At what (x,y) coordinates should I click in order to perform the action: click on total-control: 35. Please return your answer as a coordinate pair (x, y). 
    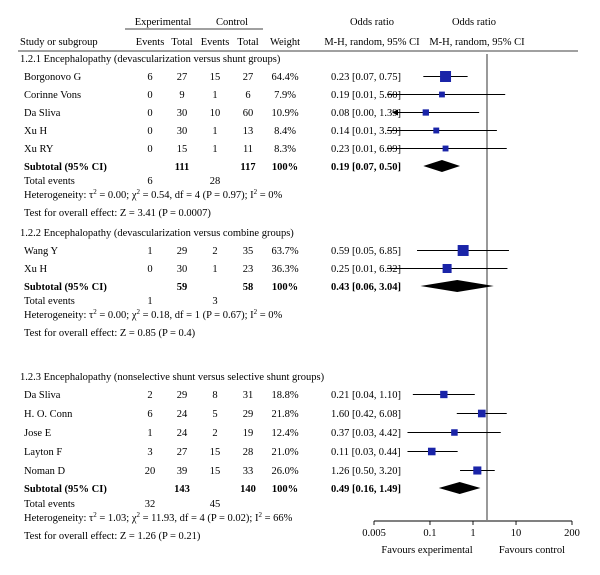
    Looking at the image, I should click on (248, 251).